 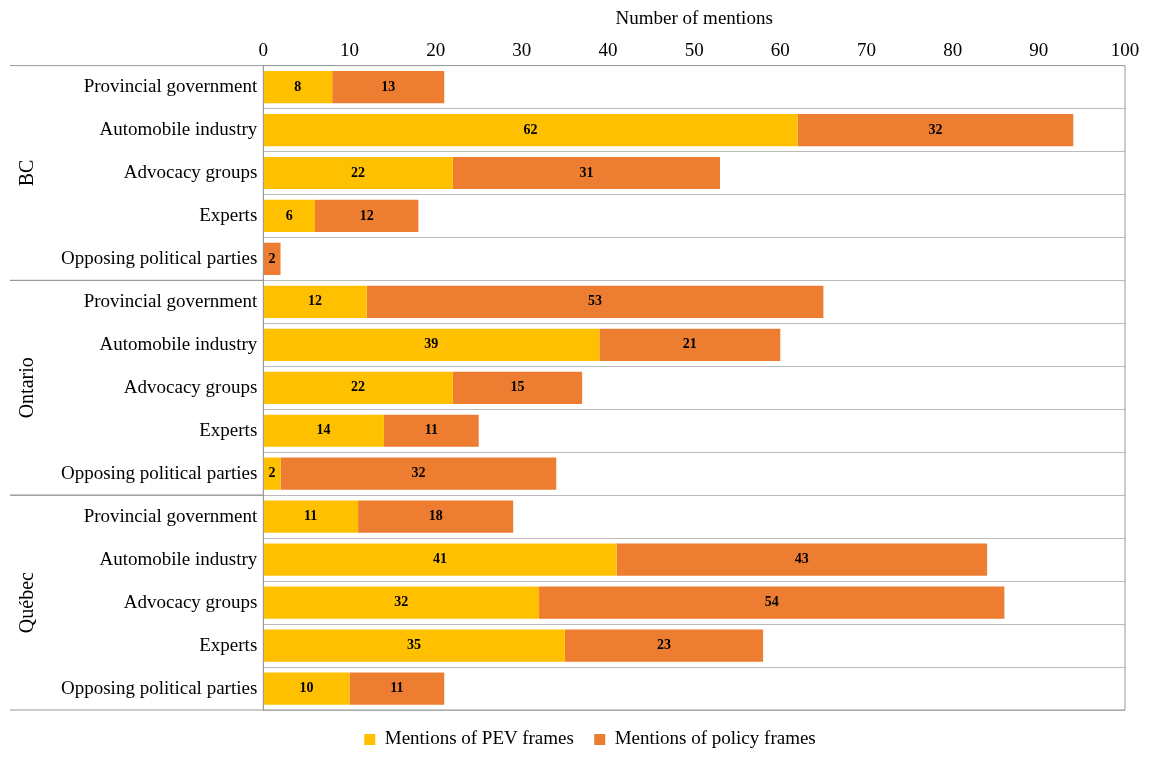 I want to click on data-label: 41, so click(x=439, y=559).